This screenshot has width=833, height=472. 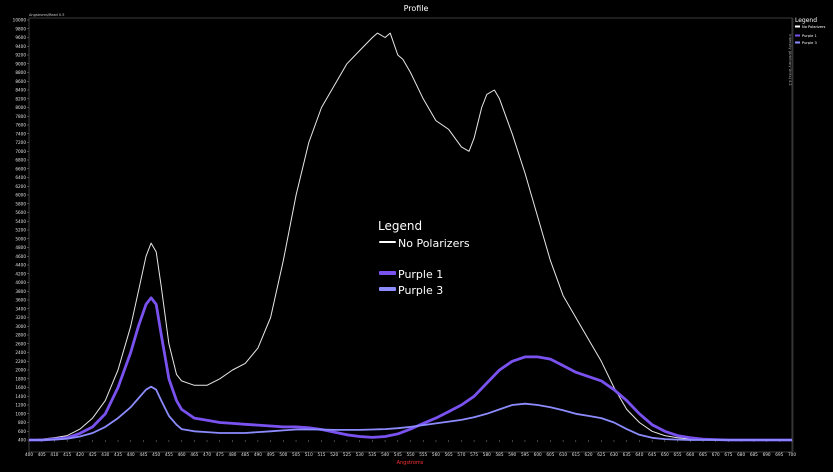 I want to click on x-tick-label: 600, so click(x=538, y=454).